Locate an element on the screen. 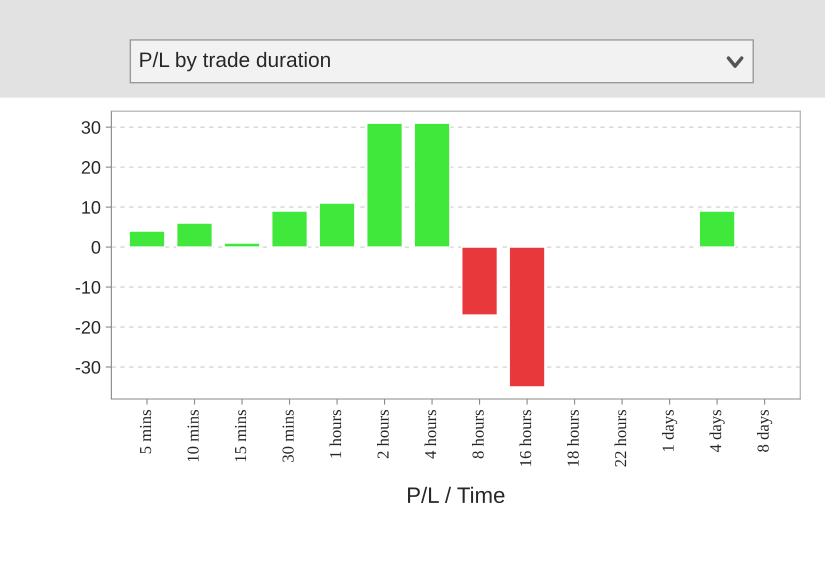 This screenshot has width=825, height=570. x-tick-label: 4 hours is located at coordinates (430, 434).